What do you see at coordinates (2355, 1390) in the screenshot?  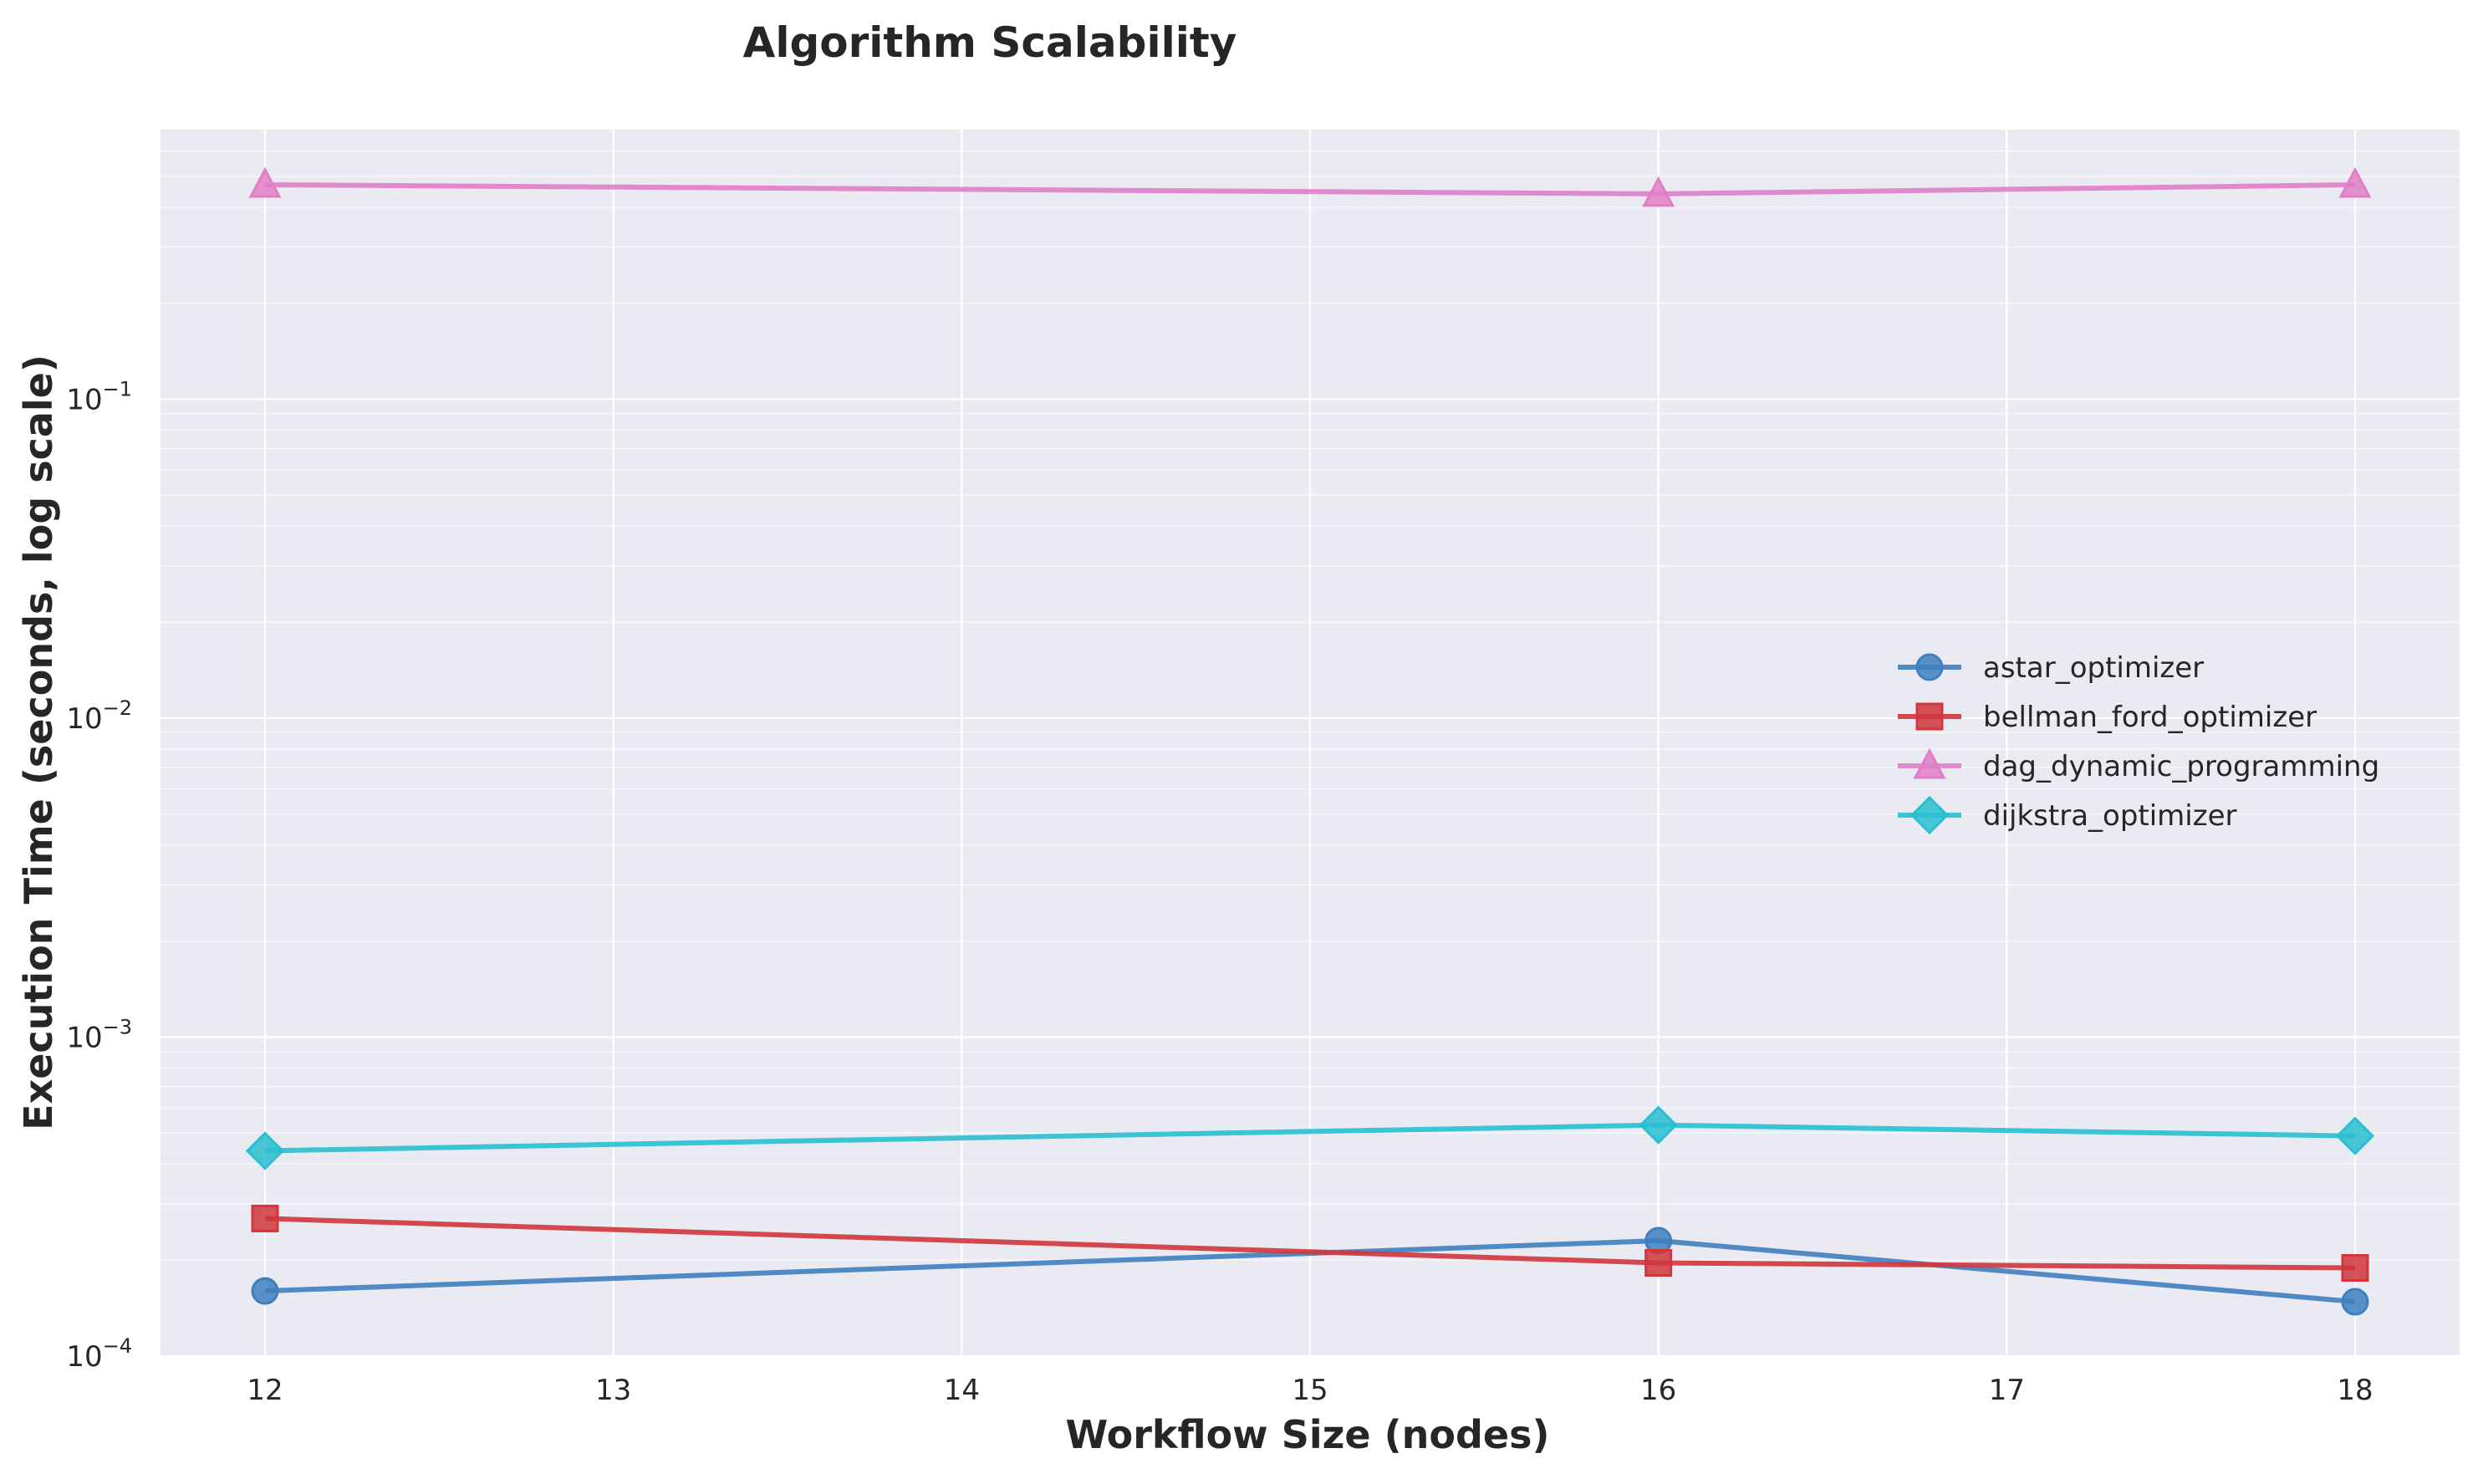 I see `x-tick-label: 18` at bounding box center [2355, 1390].